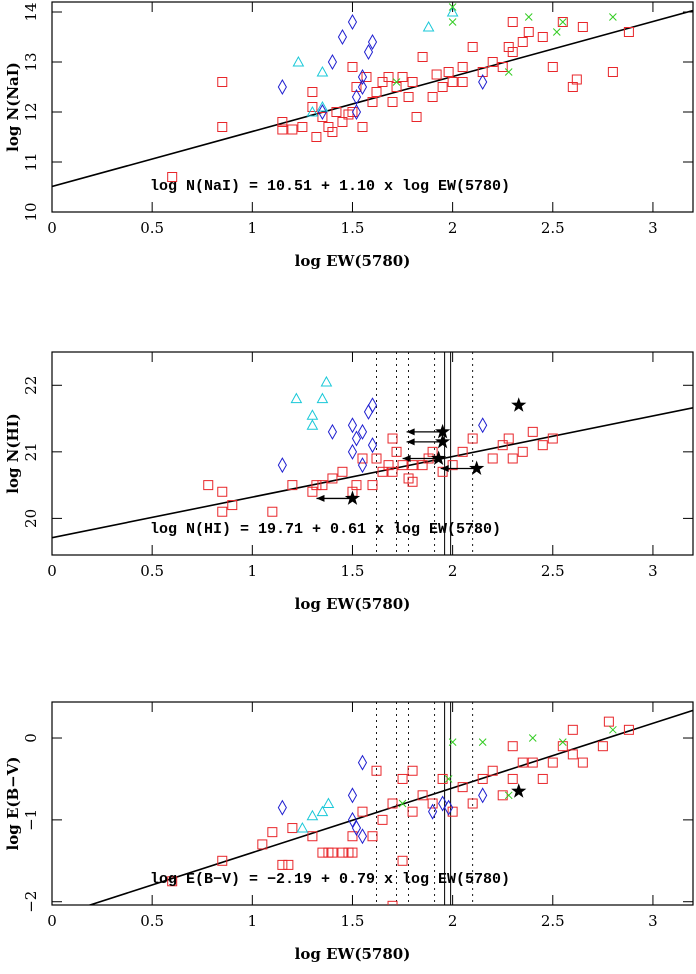  Describe the element at coordinates (52, 228) in the screenshot. I see `x-tick-label: 0` at that location.